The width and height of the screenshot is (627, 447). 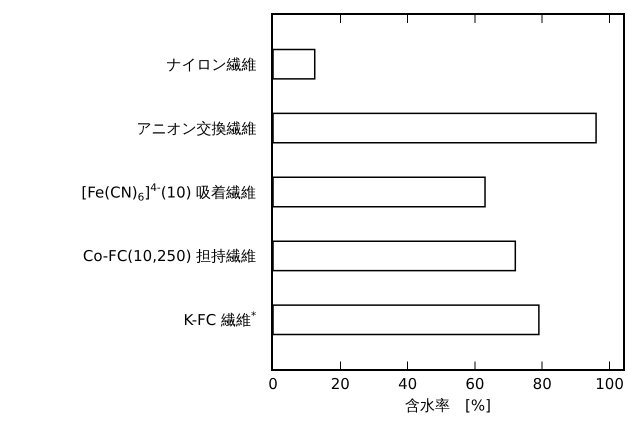 What do you see at coordinates (542, 383) in the screenshot?
I see `x-tick-label: 80` at bounding box center [542, 383].